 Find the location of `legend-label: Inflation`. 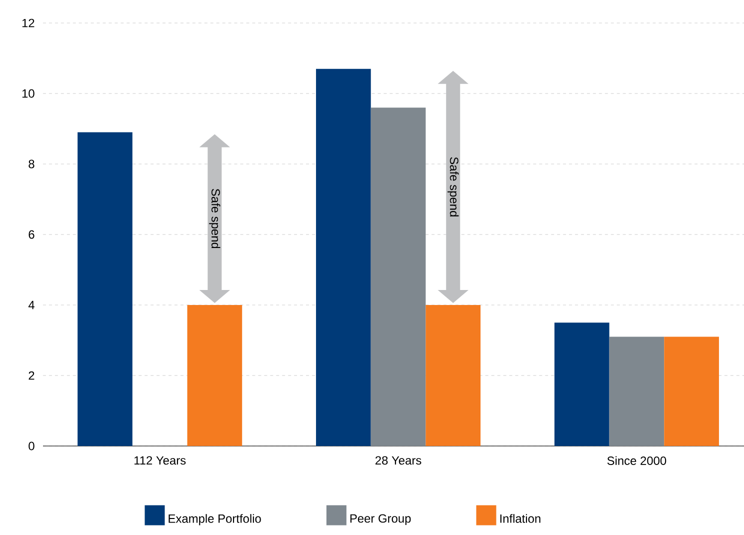

legend-label: Inflation is located at coordinates (520, 518).